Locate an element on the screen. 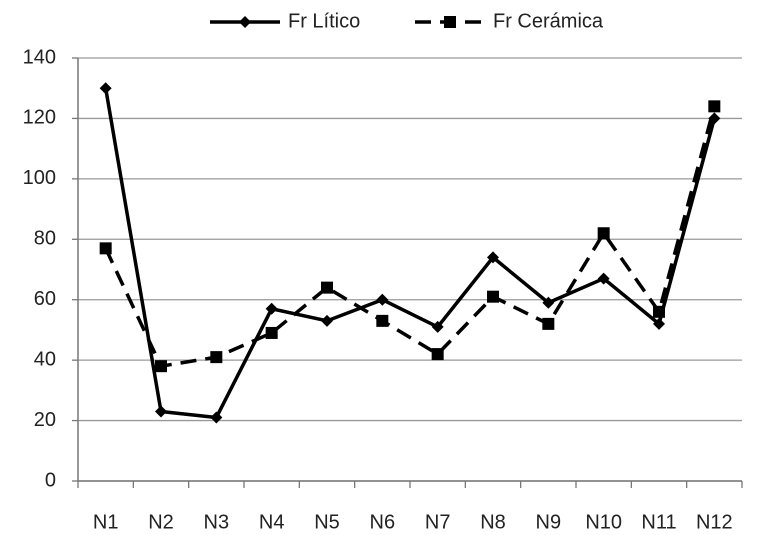  x-tick-label: N11 is located at coordinates (658, 522).